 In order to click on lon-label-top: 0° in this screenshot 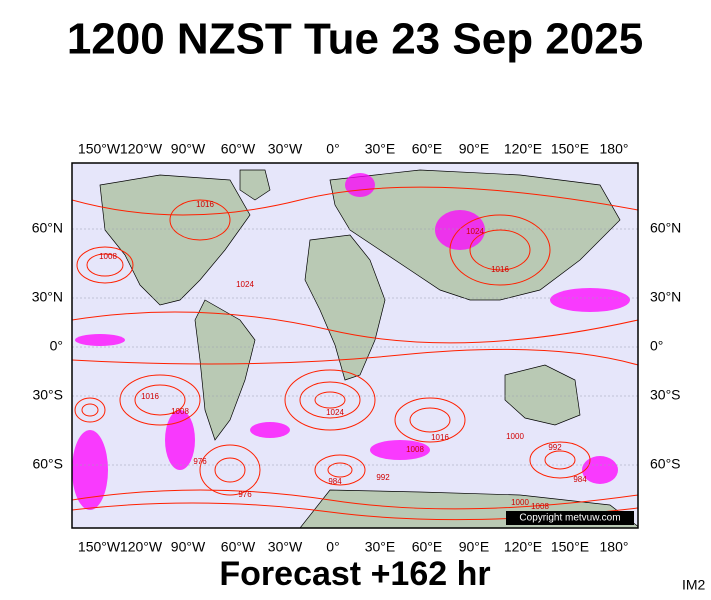, I will do `click(332, 149)`.